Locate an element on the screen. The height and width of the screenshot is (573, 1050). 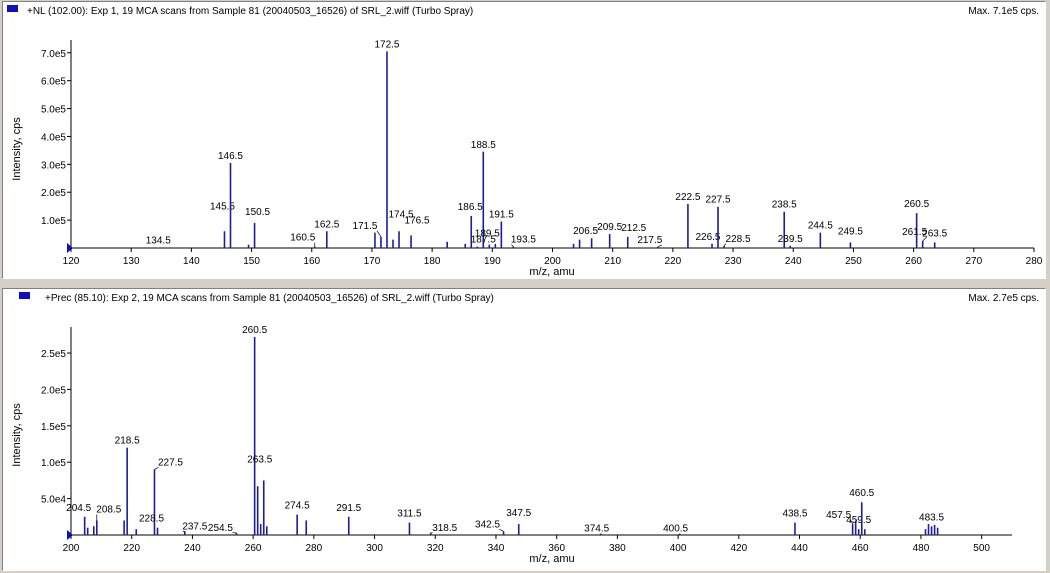
header-marker-icon is located at coordinates (24, 295).